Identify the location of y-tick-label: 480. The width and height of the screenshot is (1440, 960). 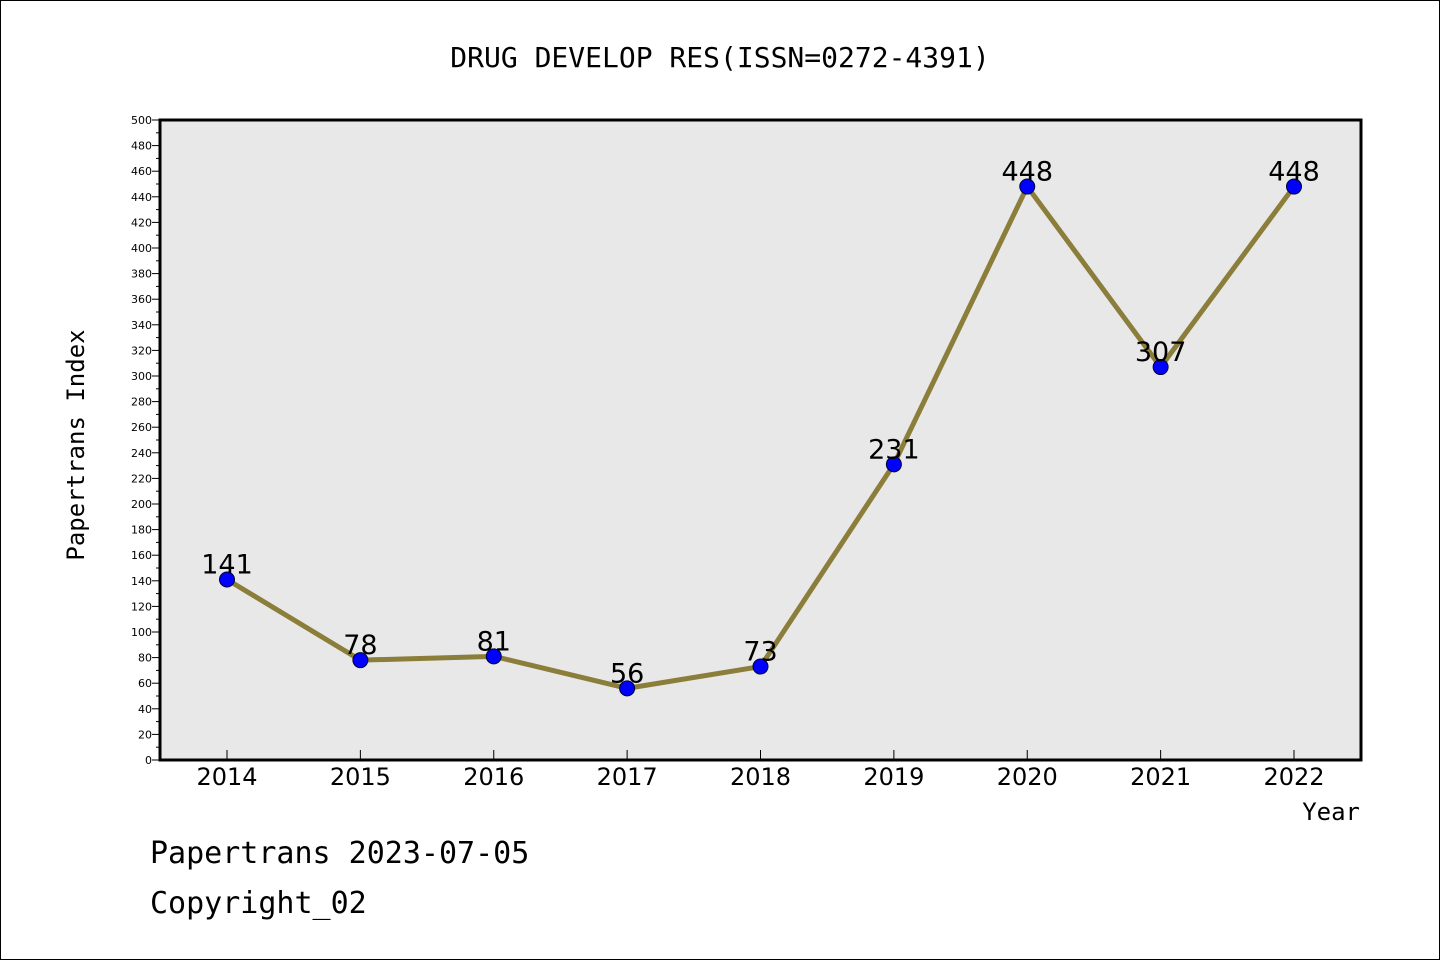
(141, 146).